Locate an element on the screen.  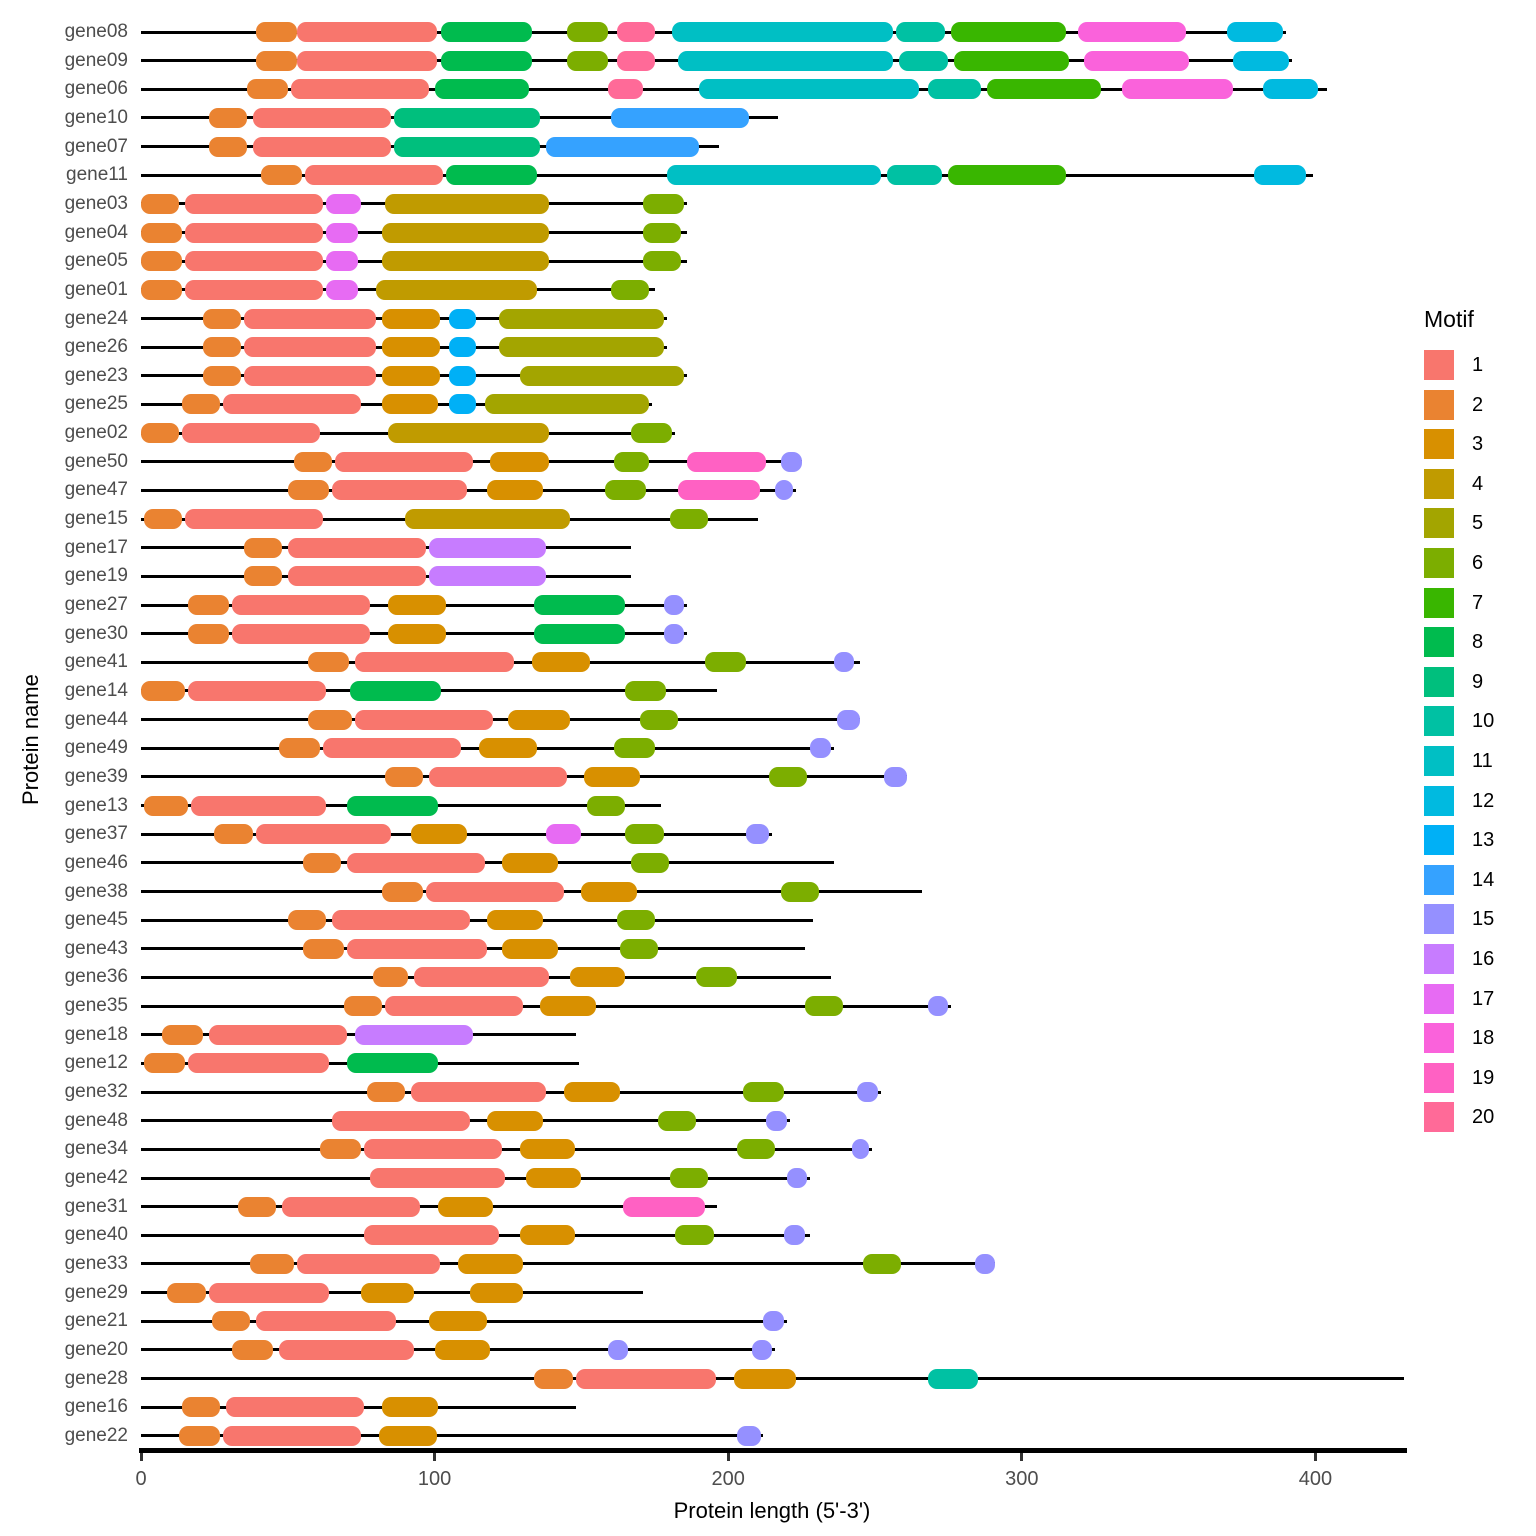
motif-6-gene01 is located at coordinates (629, 289).